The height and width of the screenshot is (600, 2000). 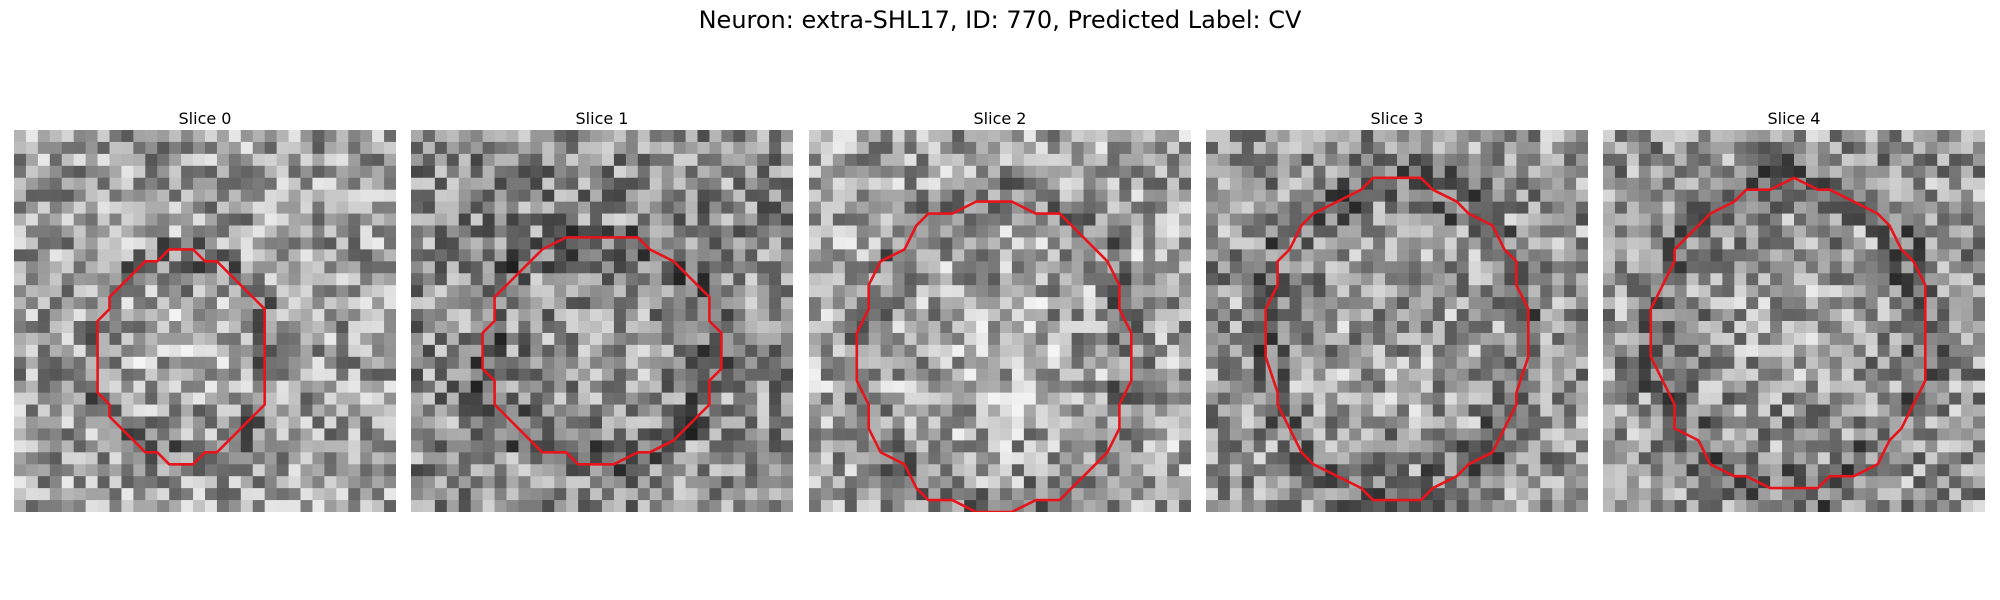 What do you see at coordinates (1794, 118) in the screenshot?
I see `slice-title: Slice 4` at bounding box center [1794, 118].